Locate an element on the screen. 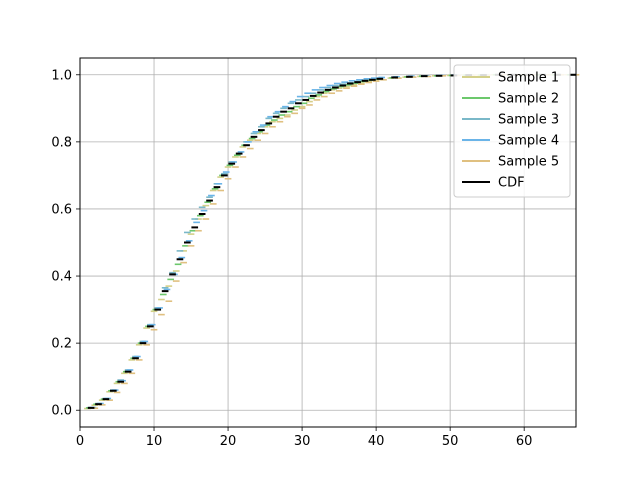  y-tick-label: 1.0 is located at coordinates (61, 75).